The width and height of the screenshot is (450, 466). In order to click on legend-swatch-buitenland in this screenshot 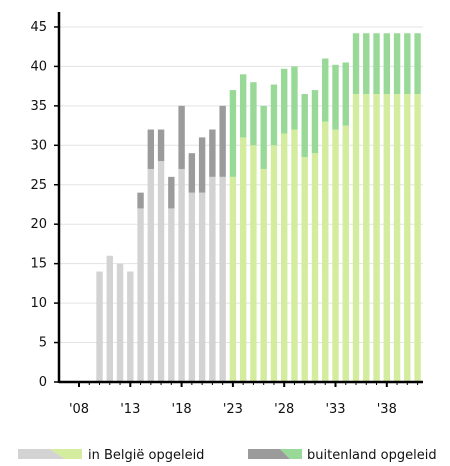, I will do `click(269, 454)`.